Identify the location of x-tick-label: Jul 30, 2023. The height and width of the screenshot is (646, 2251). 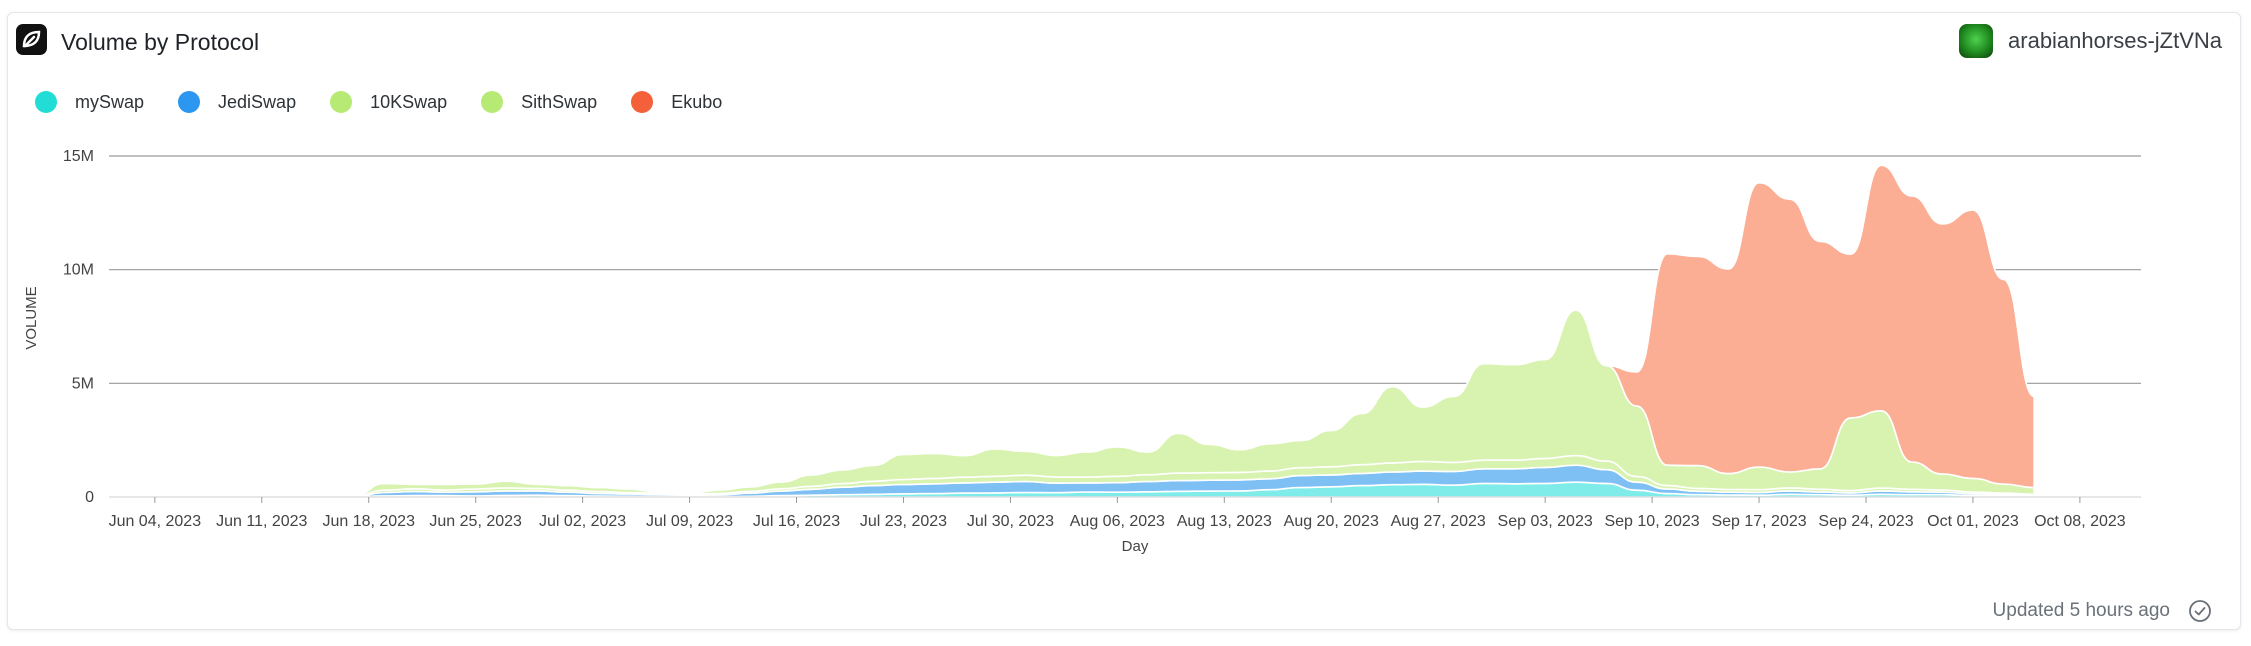
(1010, 521).